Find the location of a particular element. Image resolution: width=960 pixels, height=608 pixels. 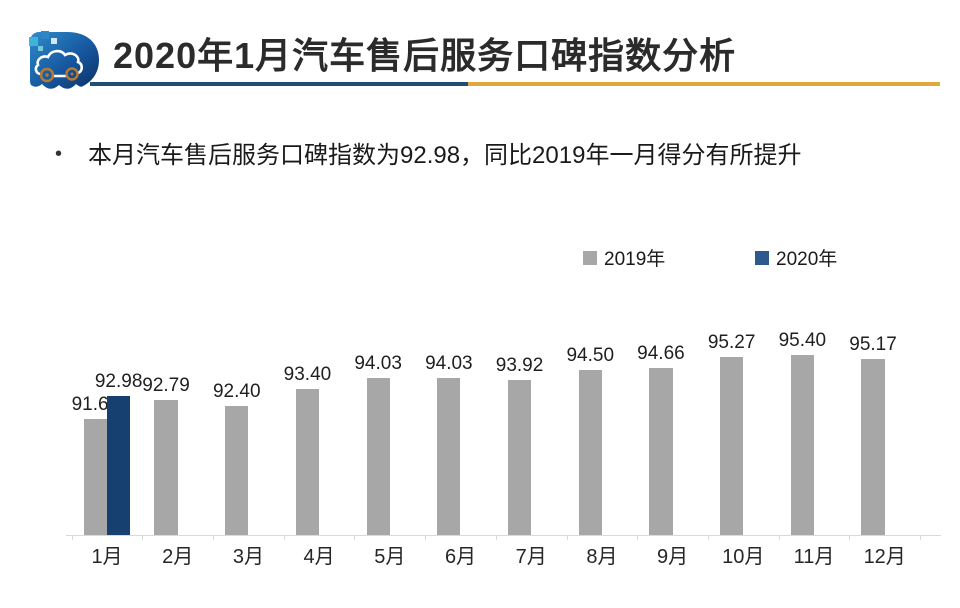

legend-item-2019: 2019年 is located at coordinates (624, 257).